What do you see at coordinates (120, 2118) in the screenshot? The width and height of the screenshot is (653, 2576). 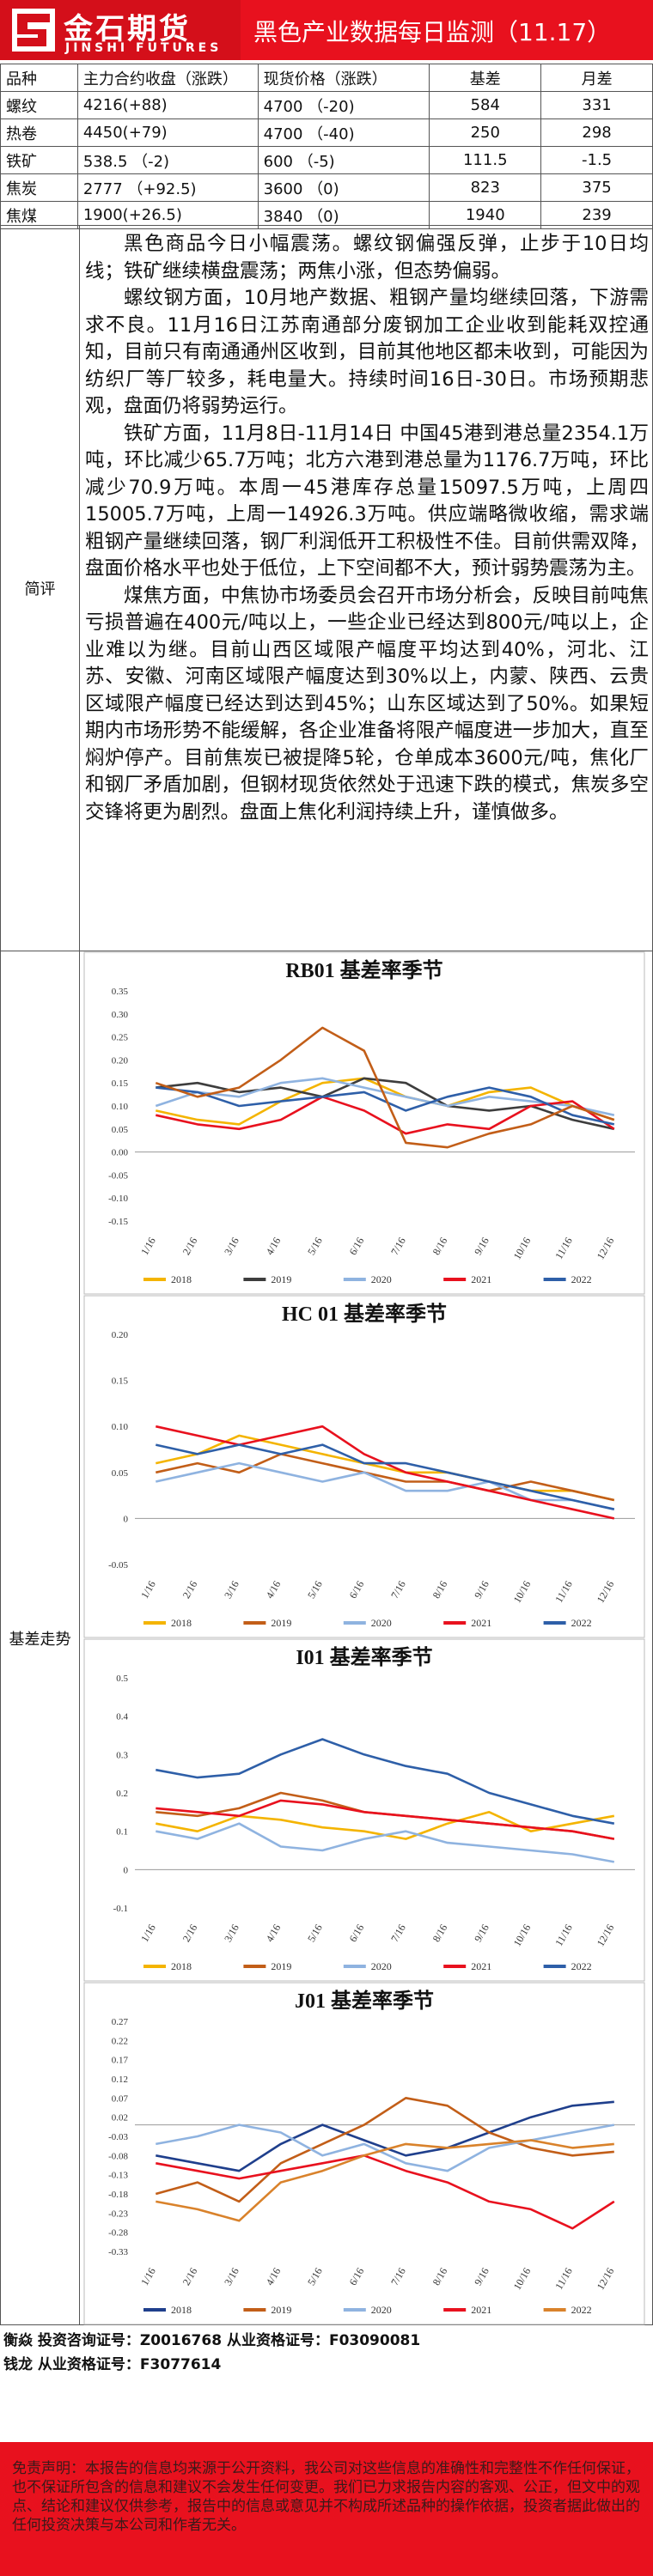 I see `y-tick-label: 0.02` at bounding box center [120, 2118].